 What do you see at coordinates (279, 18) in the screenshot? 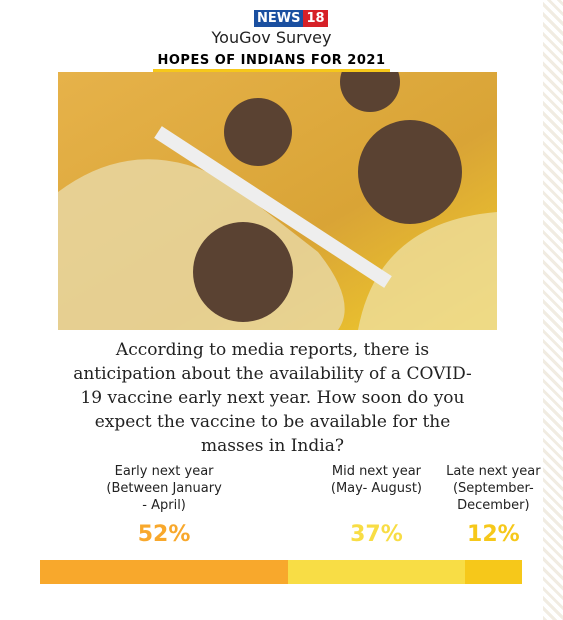
I see `logo-news: NEWS` at bounding box center [279, 18].